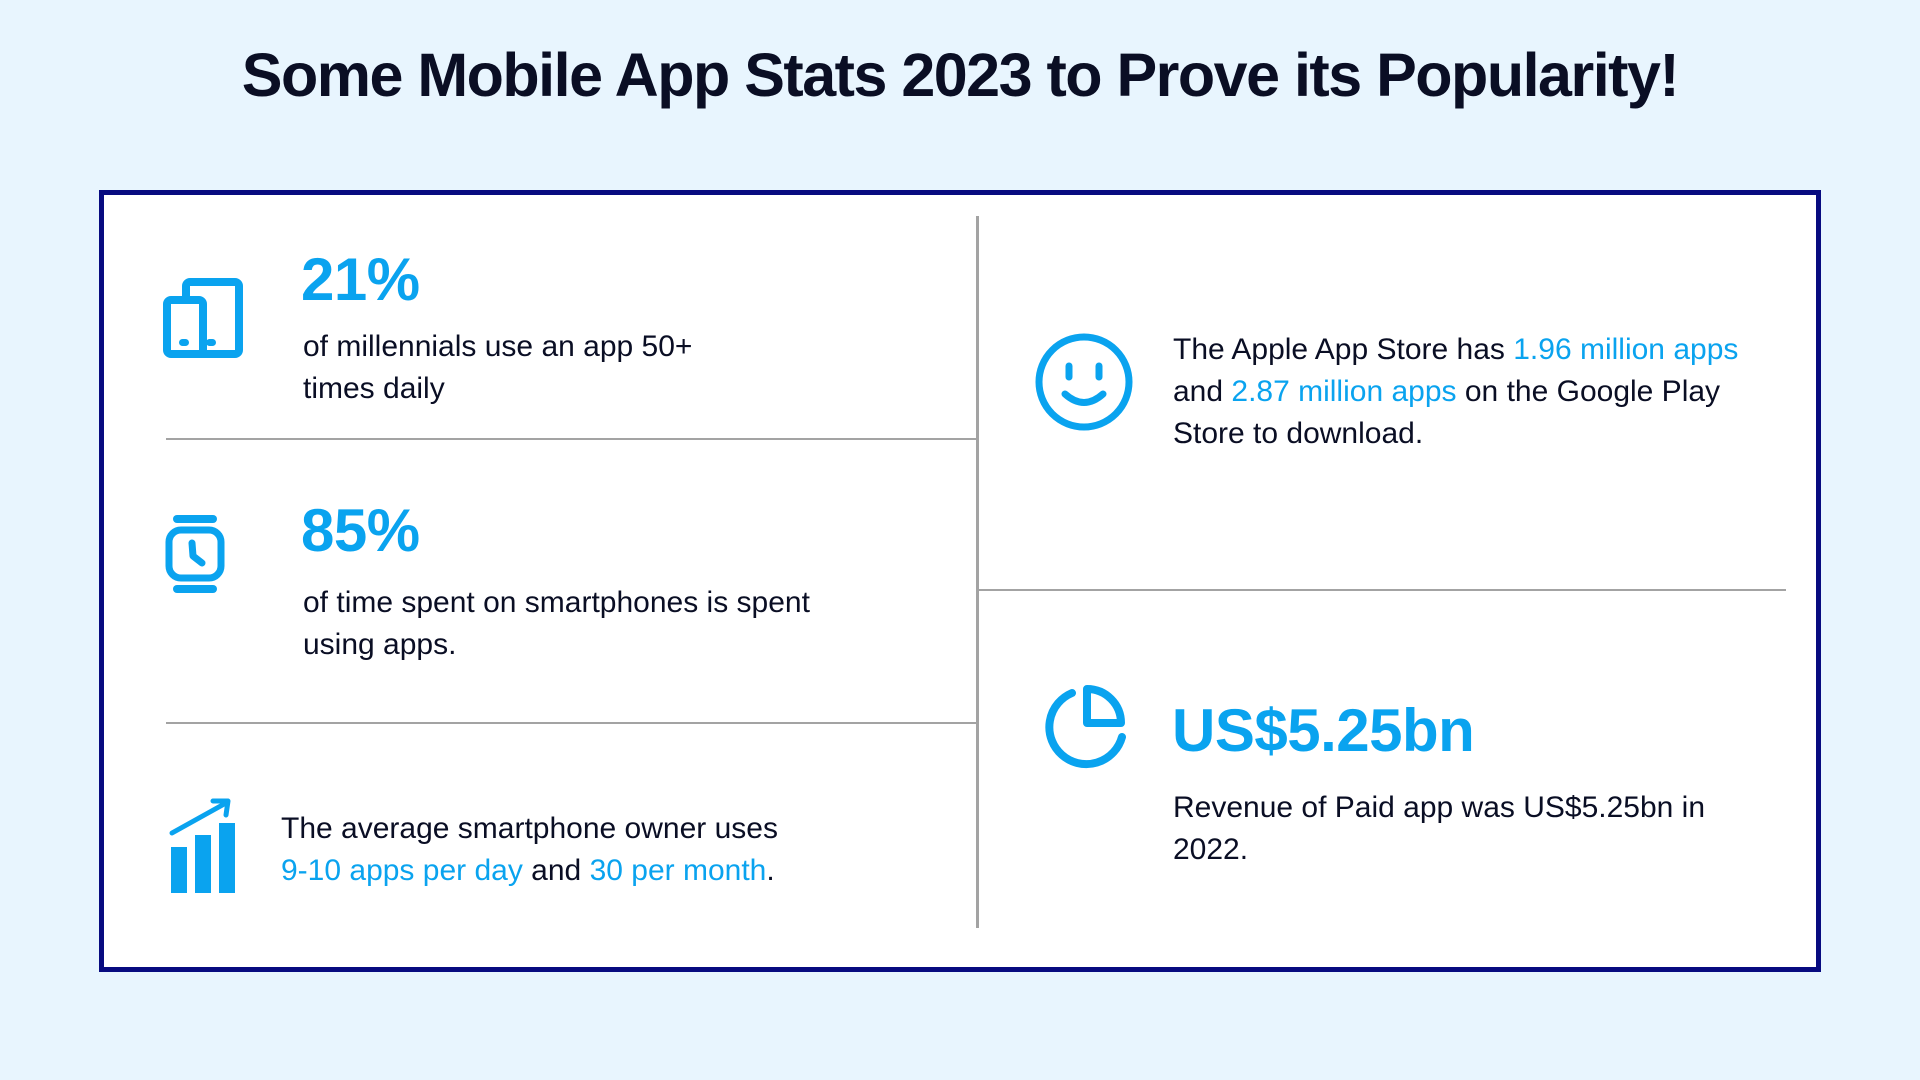 The image size is (1920, 1080). What do you see at coordinates (1626, 349) in the screenshot?
I see `highlight-apple-apps: 1.96 million apps` at bounding box center [1626, 349].